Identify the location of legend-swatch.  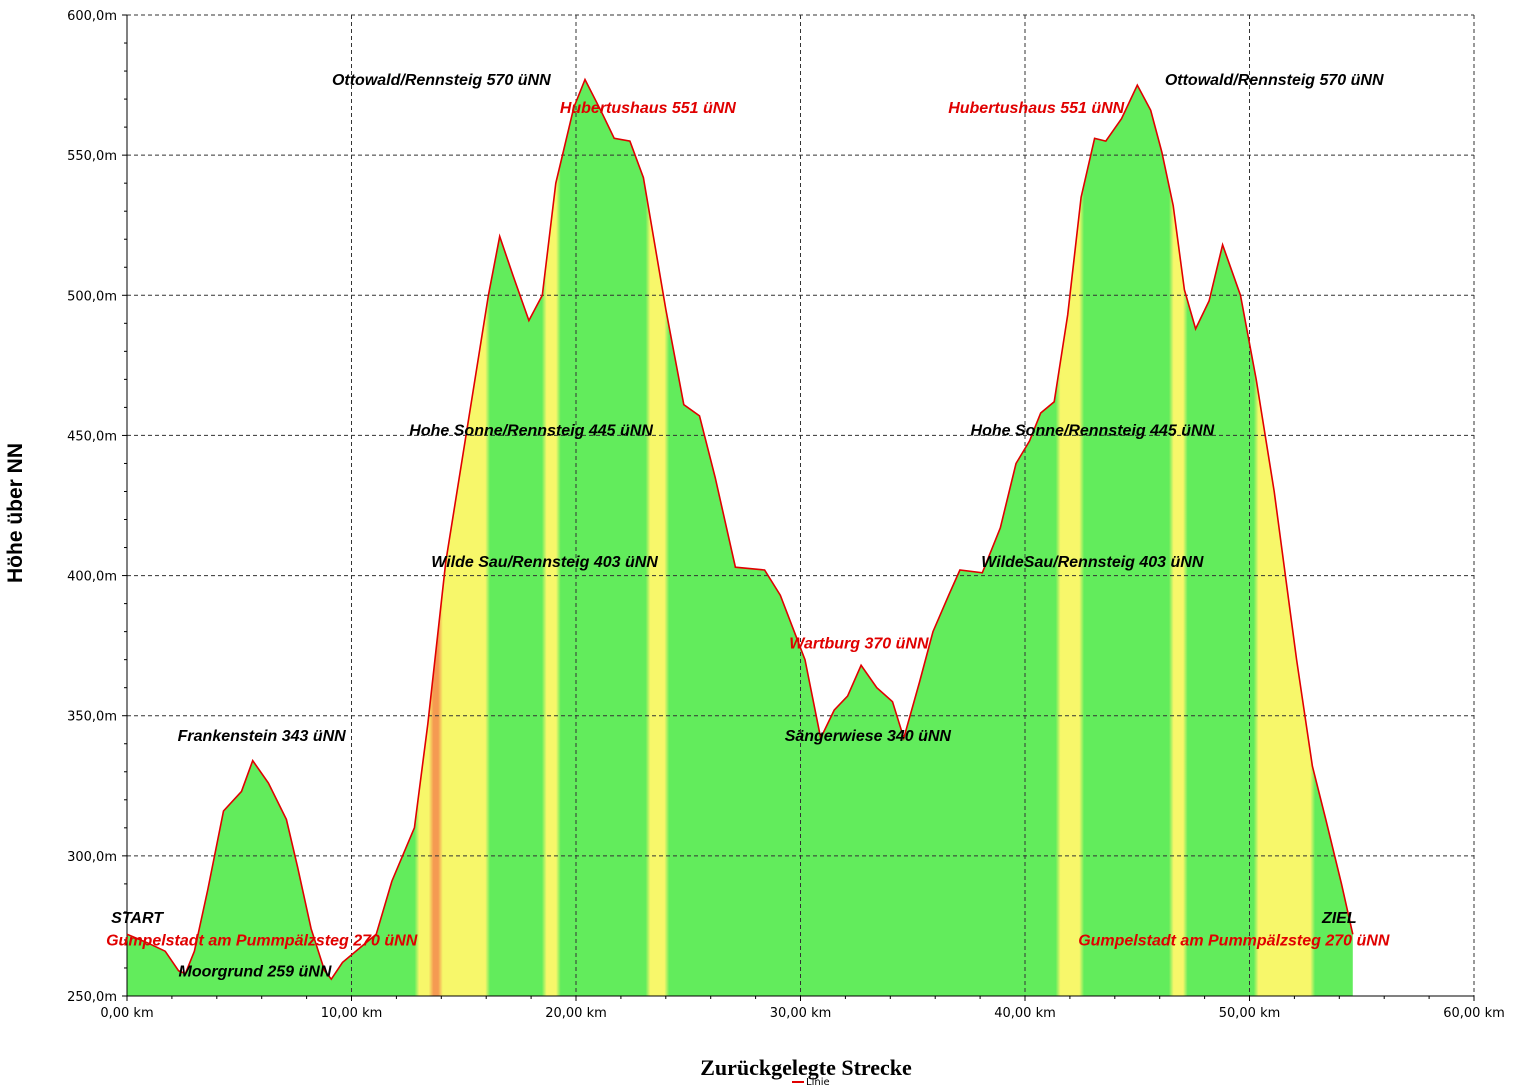
(798, 1082).